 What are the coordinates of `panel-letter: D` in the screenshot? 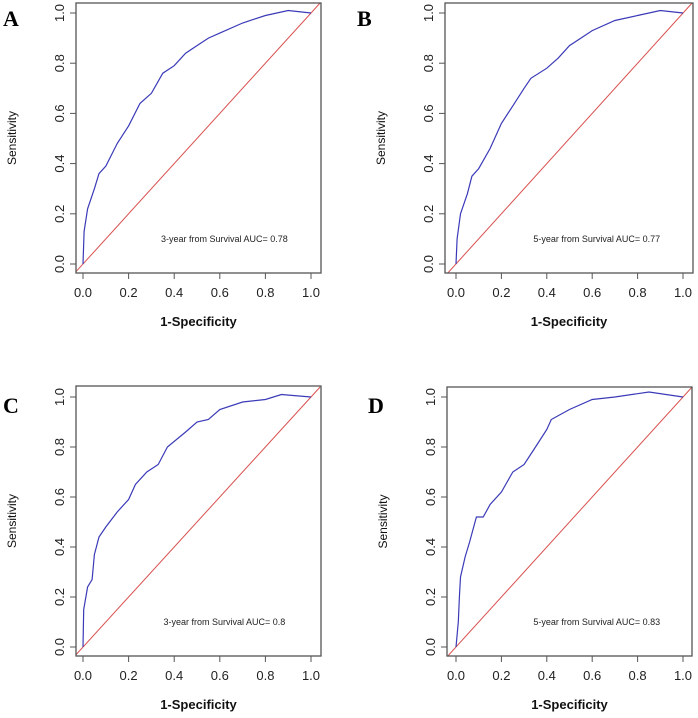 It's located at (376, 405).